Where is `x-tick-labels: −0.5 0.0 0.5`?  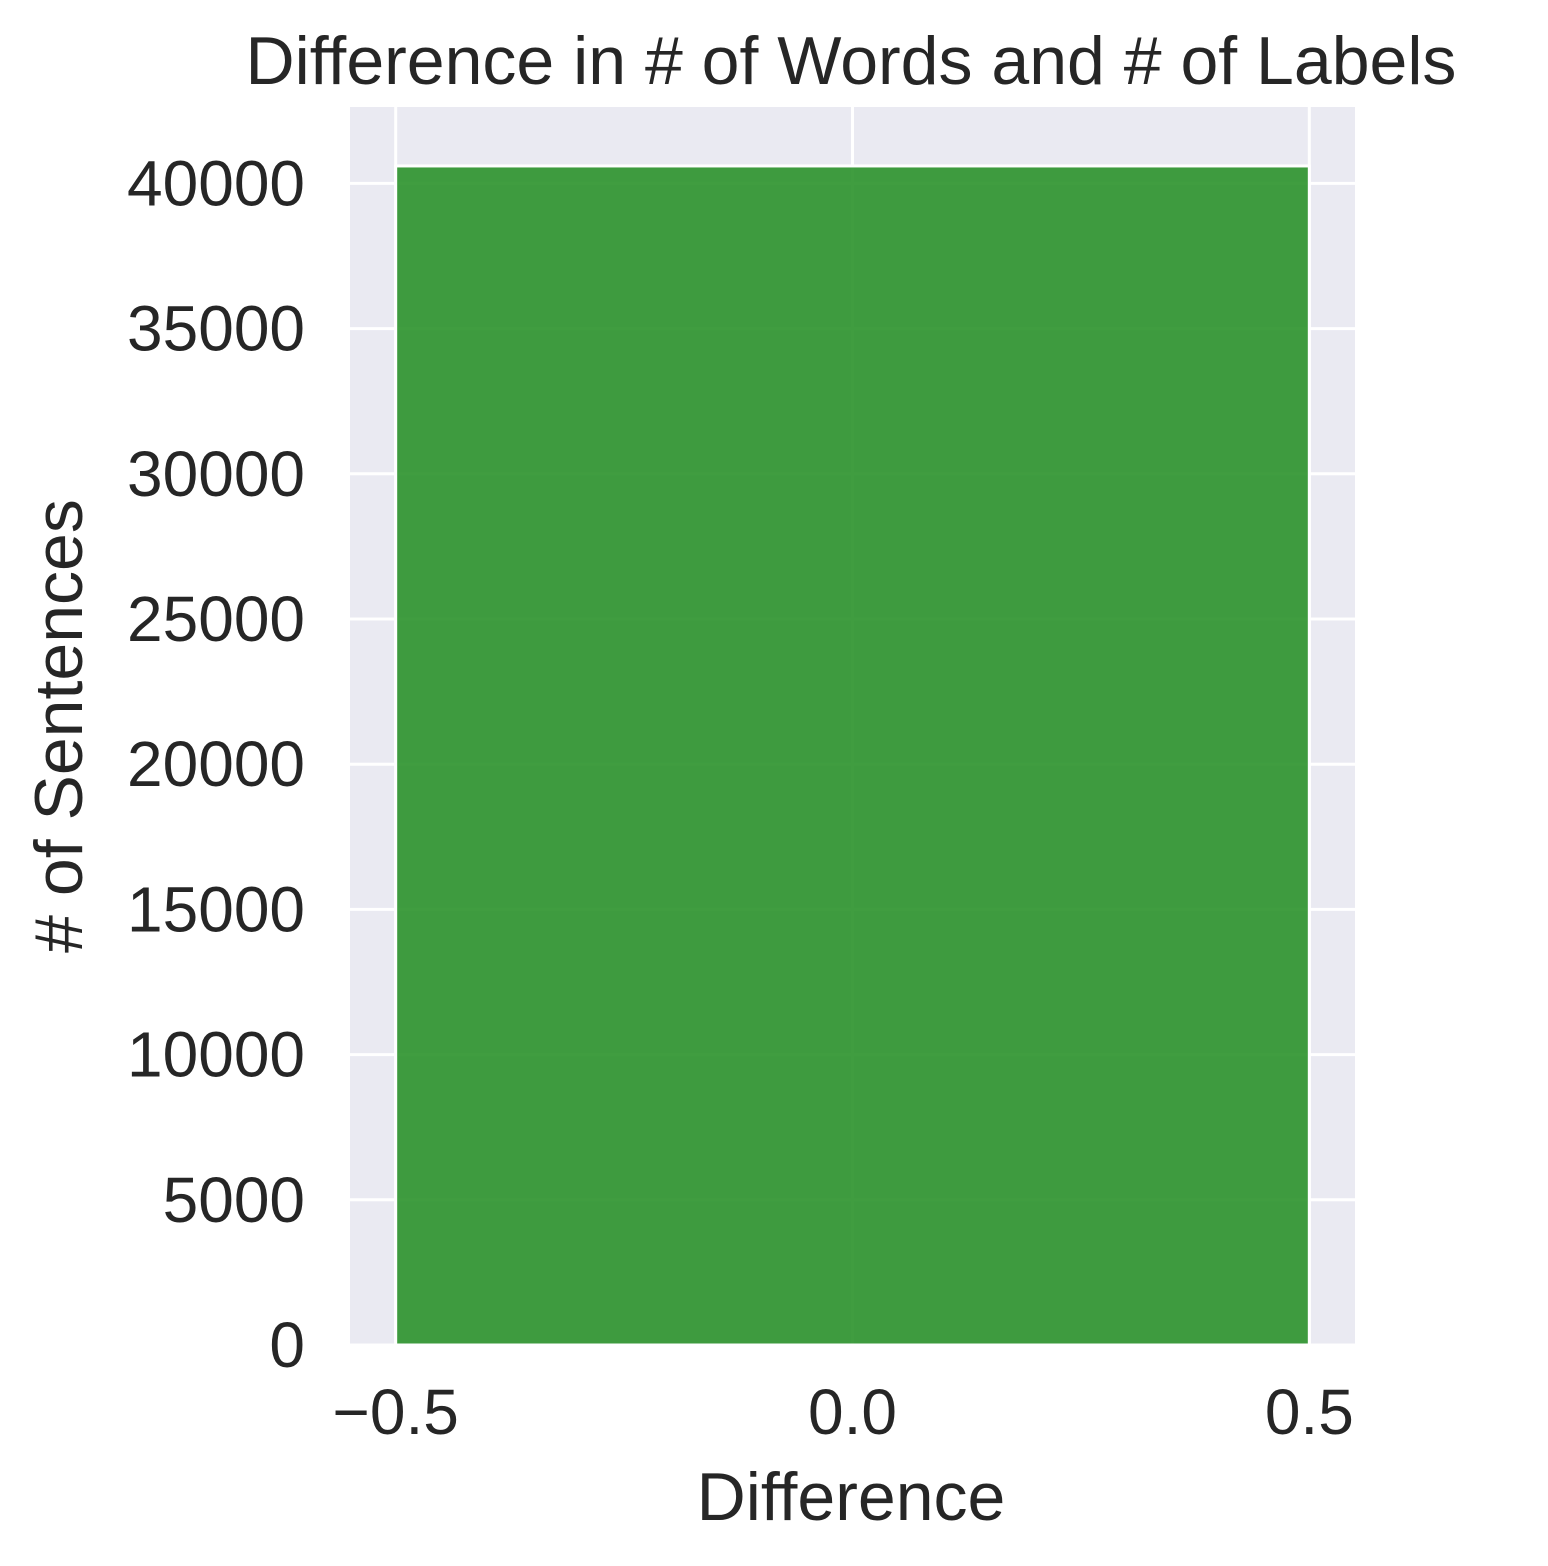 x-tick-labels: −0.5 0.0 0.5 is located at coordinates (843, 1412).